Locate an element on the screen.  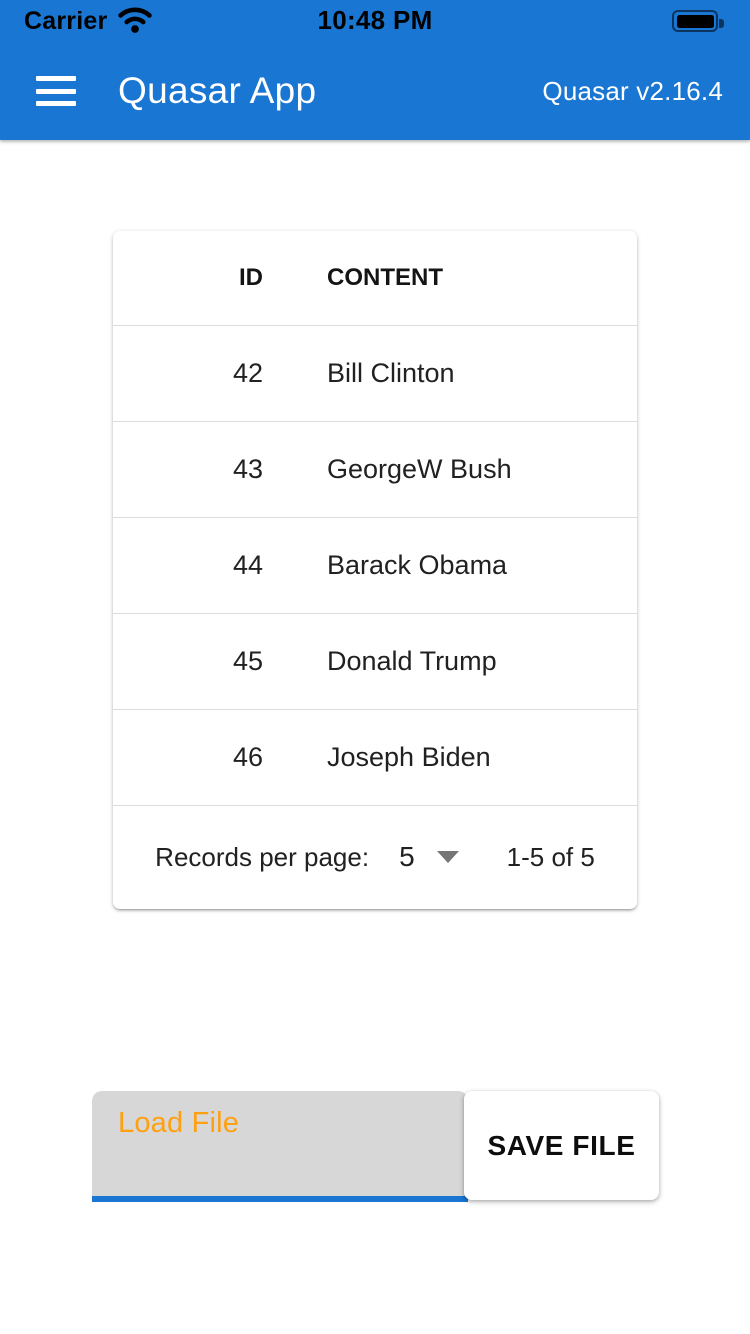
load-file-input: Load File is located at coordinates (280, 1146).